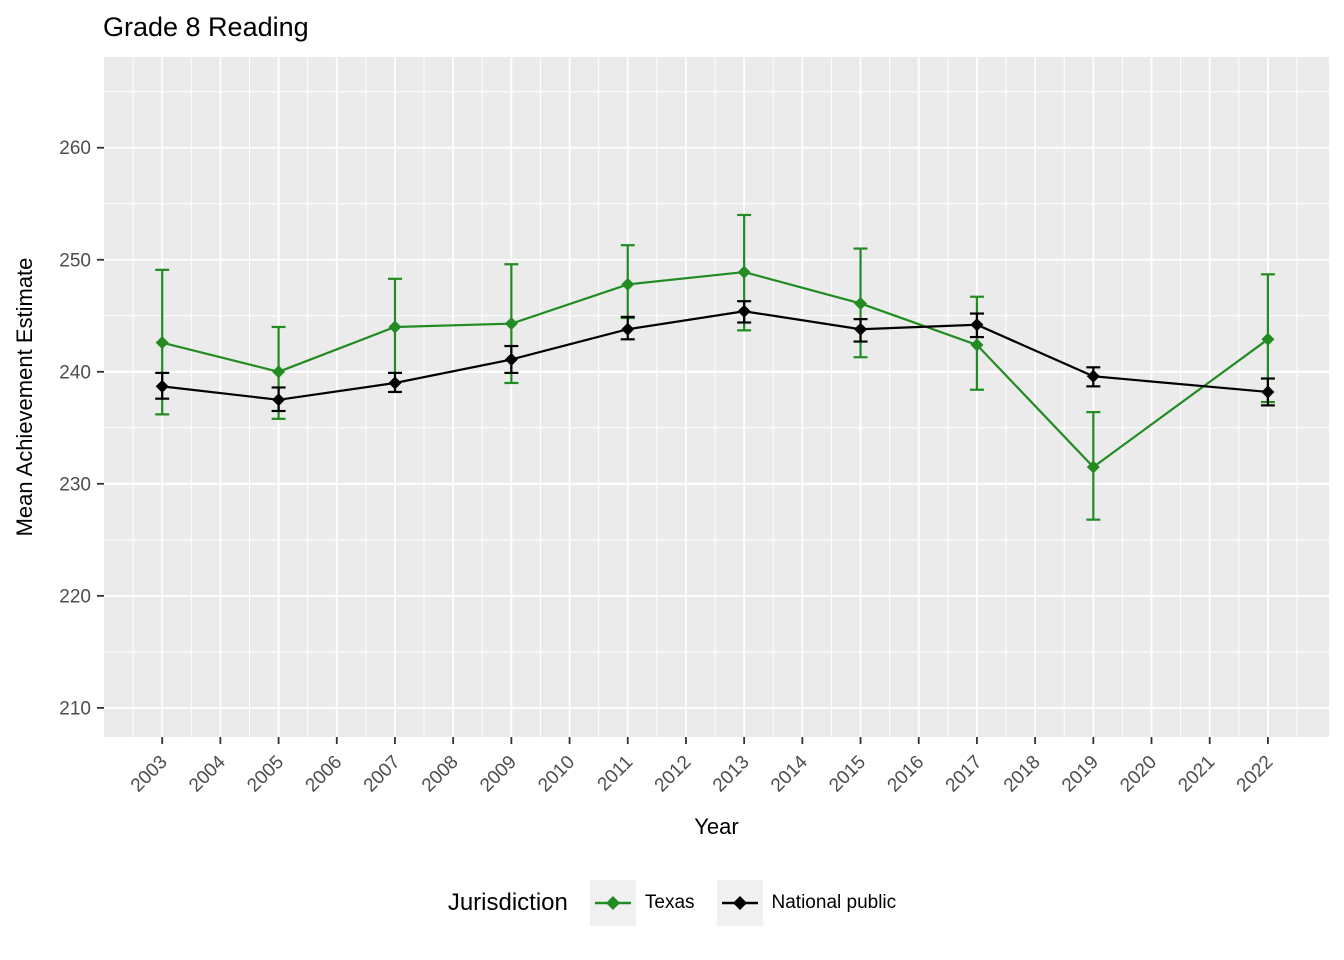 The image size is (1344, 960). I want to click on x-tick-label: 2004, so click(207, 773).